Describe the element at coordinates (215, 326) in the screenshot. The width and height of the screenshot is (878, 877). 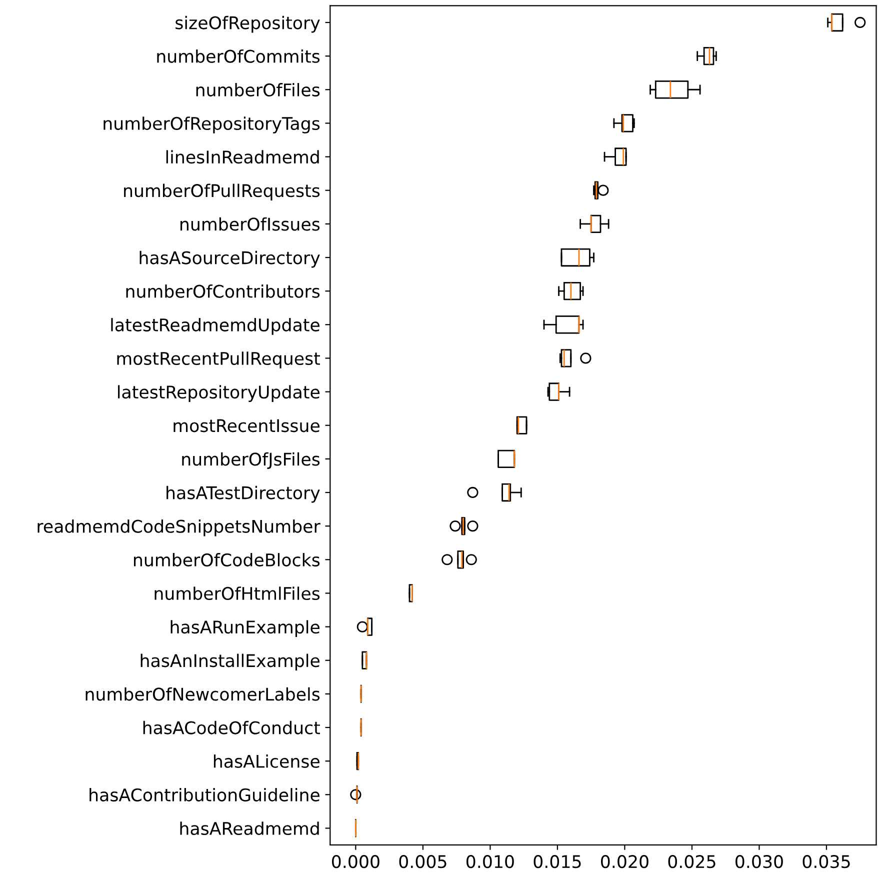
I see `y-tick-label: latestReadmemdUpdate` at that location.